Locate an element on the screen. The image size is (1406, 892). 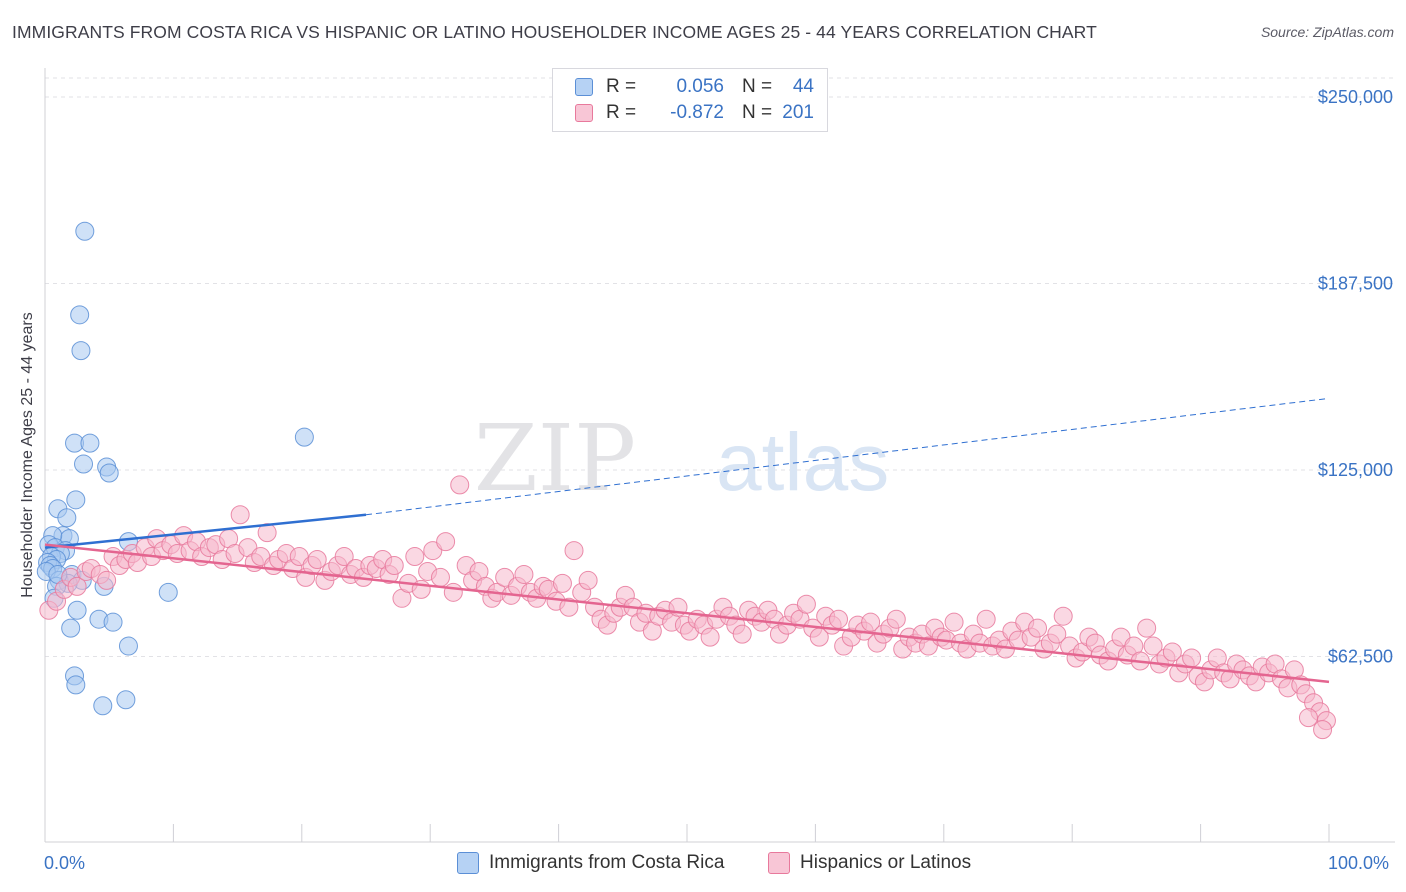
trend-line-costa-rica-projection is located at coordinates (847, 456).